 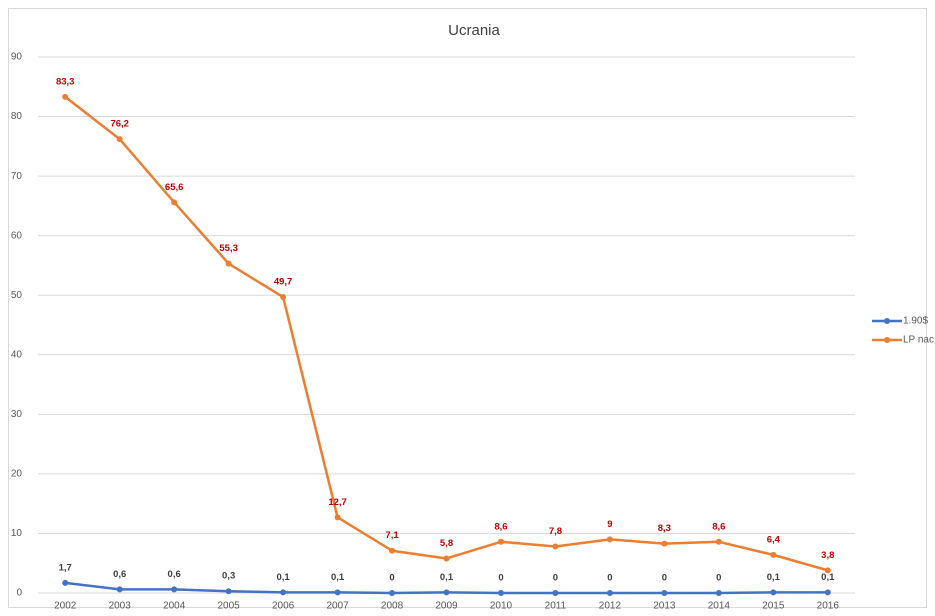 I want to click on y-tick-label: 20, so click(x=17, y=474).